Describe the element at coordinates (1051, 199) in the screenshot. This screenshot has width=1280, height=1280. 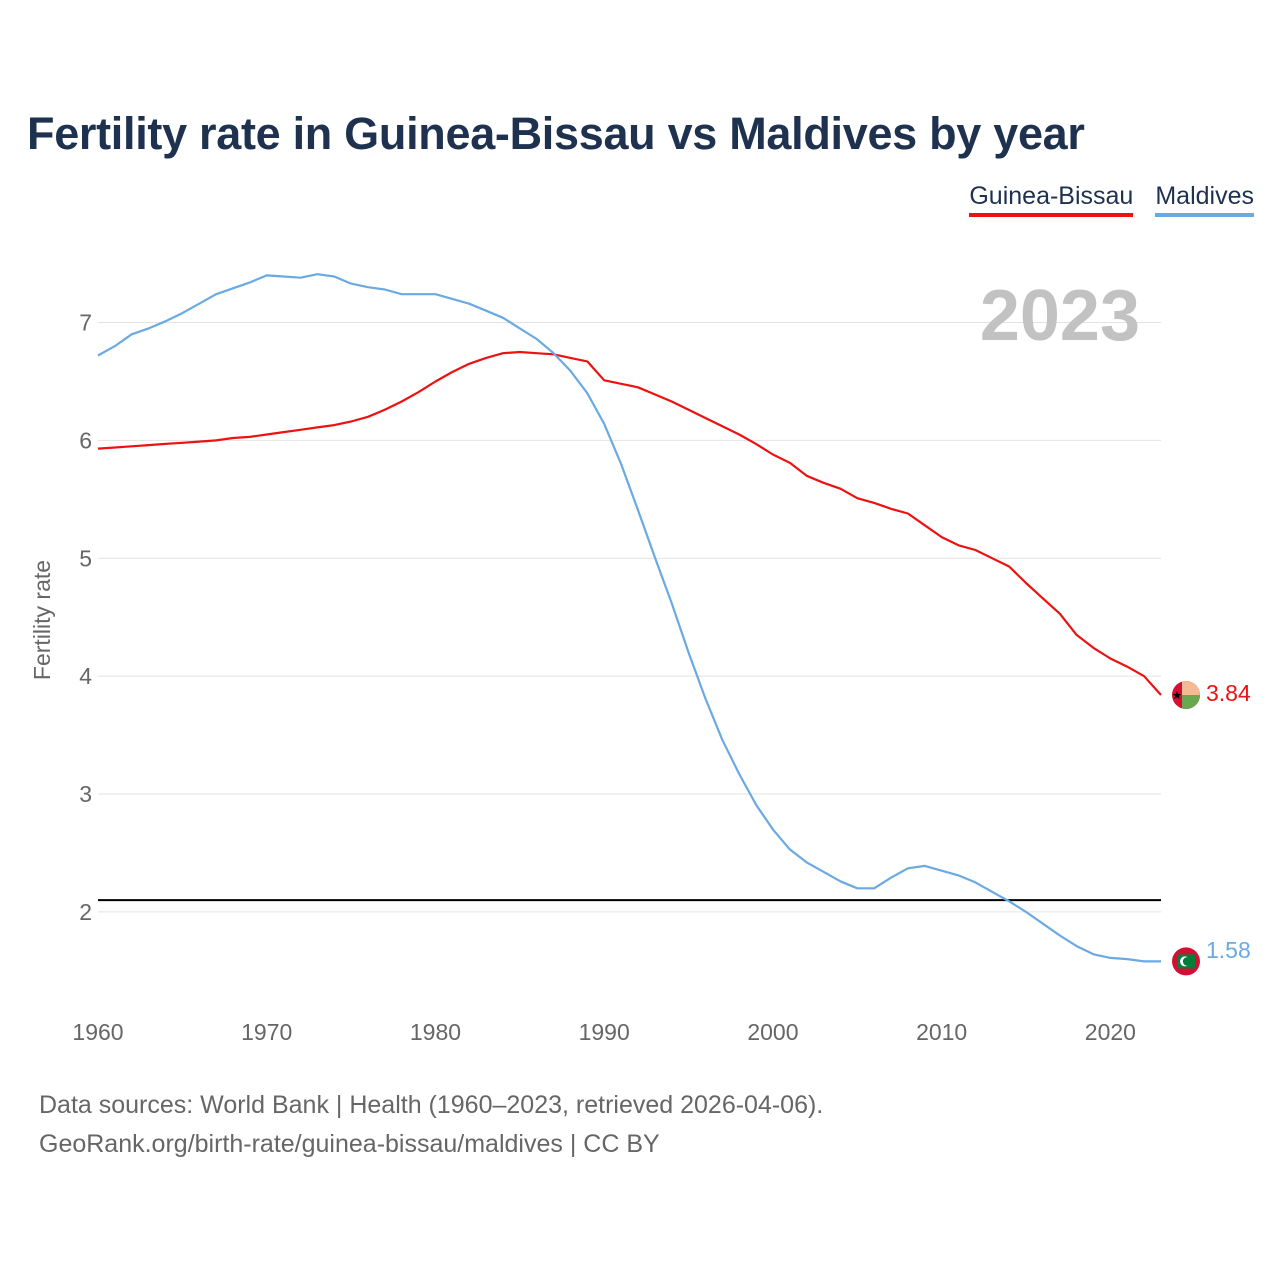
I see `legend-item-guinea-bissau: Guinea-Bissau` at that location.